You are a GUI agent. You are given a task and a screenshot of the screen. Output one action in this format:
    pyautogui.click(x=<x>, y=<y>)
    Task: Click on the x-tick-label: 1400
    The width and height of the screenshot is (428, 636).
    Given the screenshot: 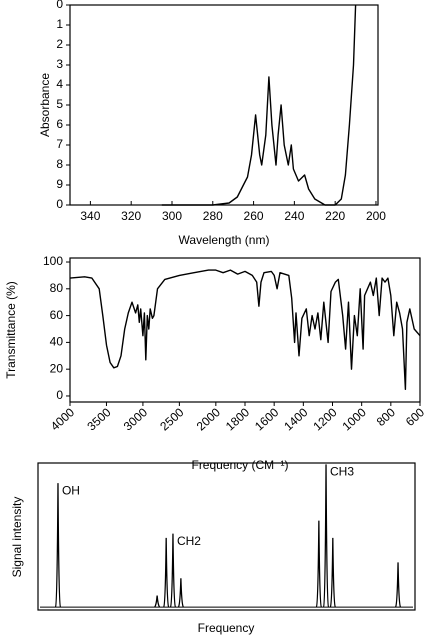 What is the action you would take?
    pyautogui.click(x=295, y=419)
    